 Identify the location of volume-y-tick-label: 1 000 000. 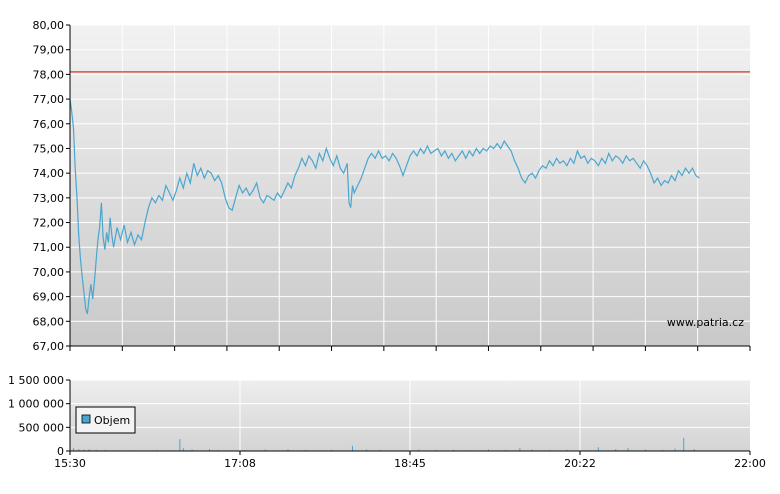
(36, 404).